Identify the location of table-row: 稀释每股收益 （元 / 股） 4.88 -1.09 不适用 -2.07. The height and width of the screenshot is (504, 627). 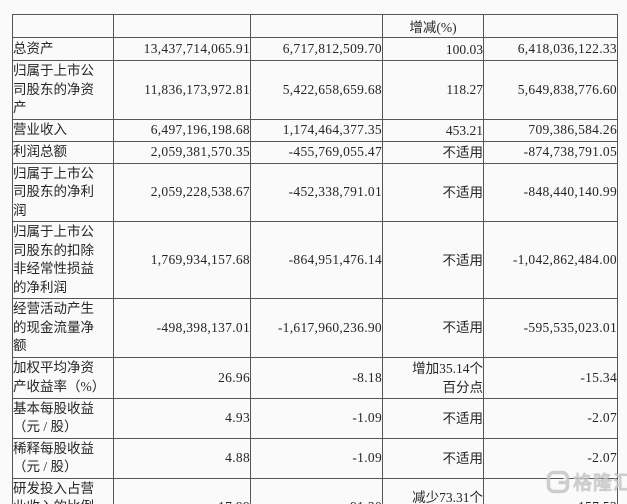
(315, 458).